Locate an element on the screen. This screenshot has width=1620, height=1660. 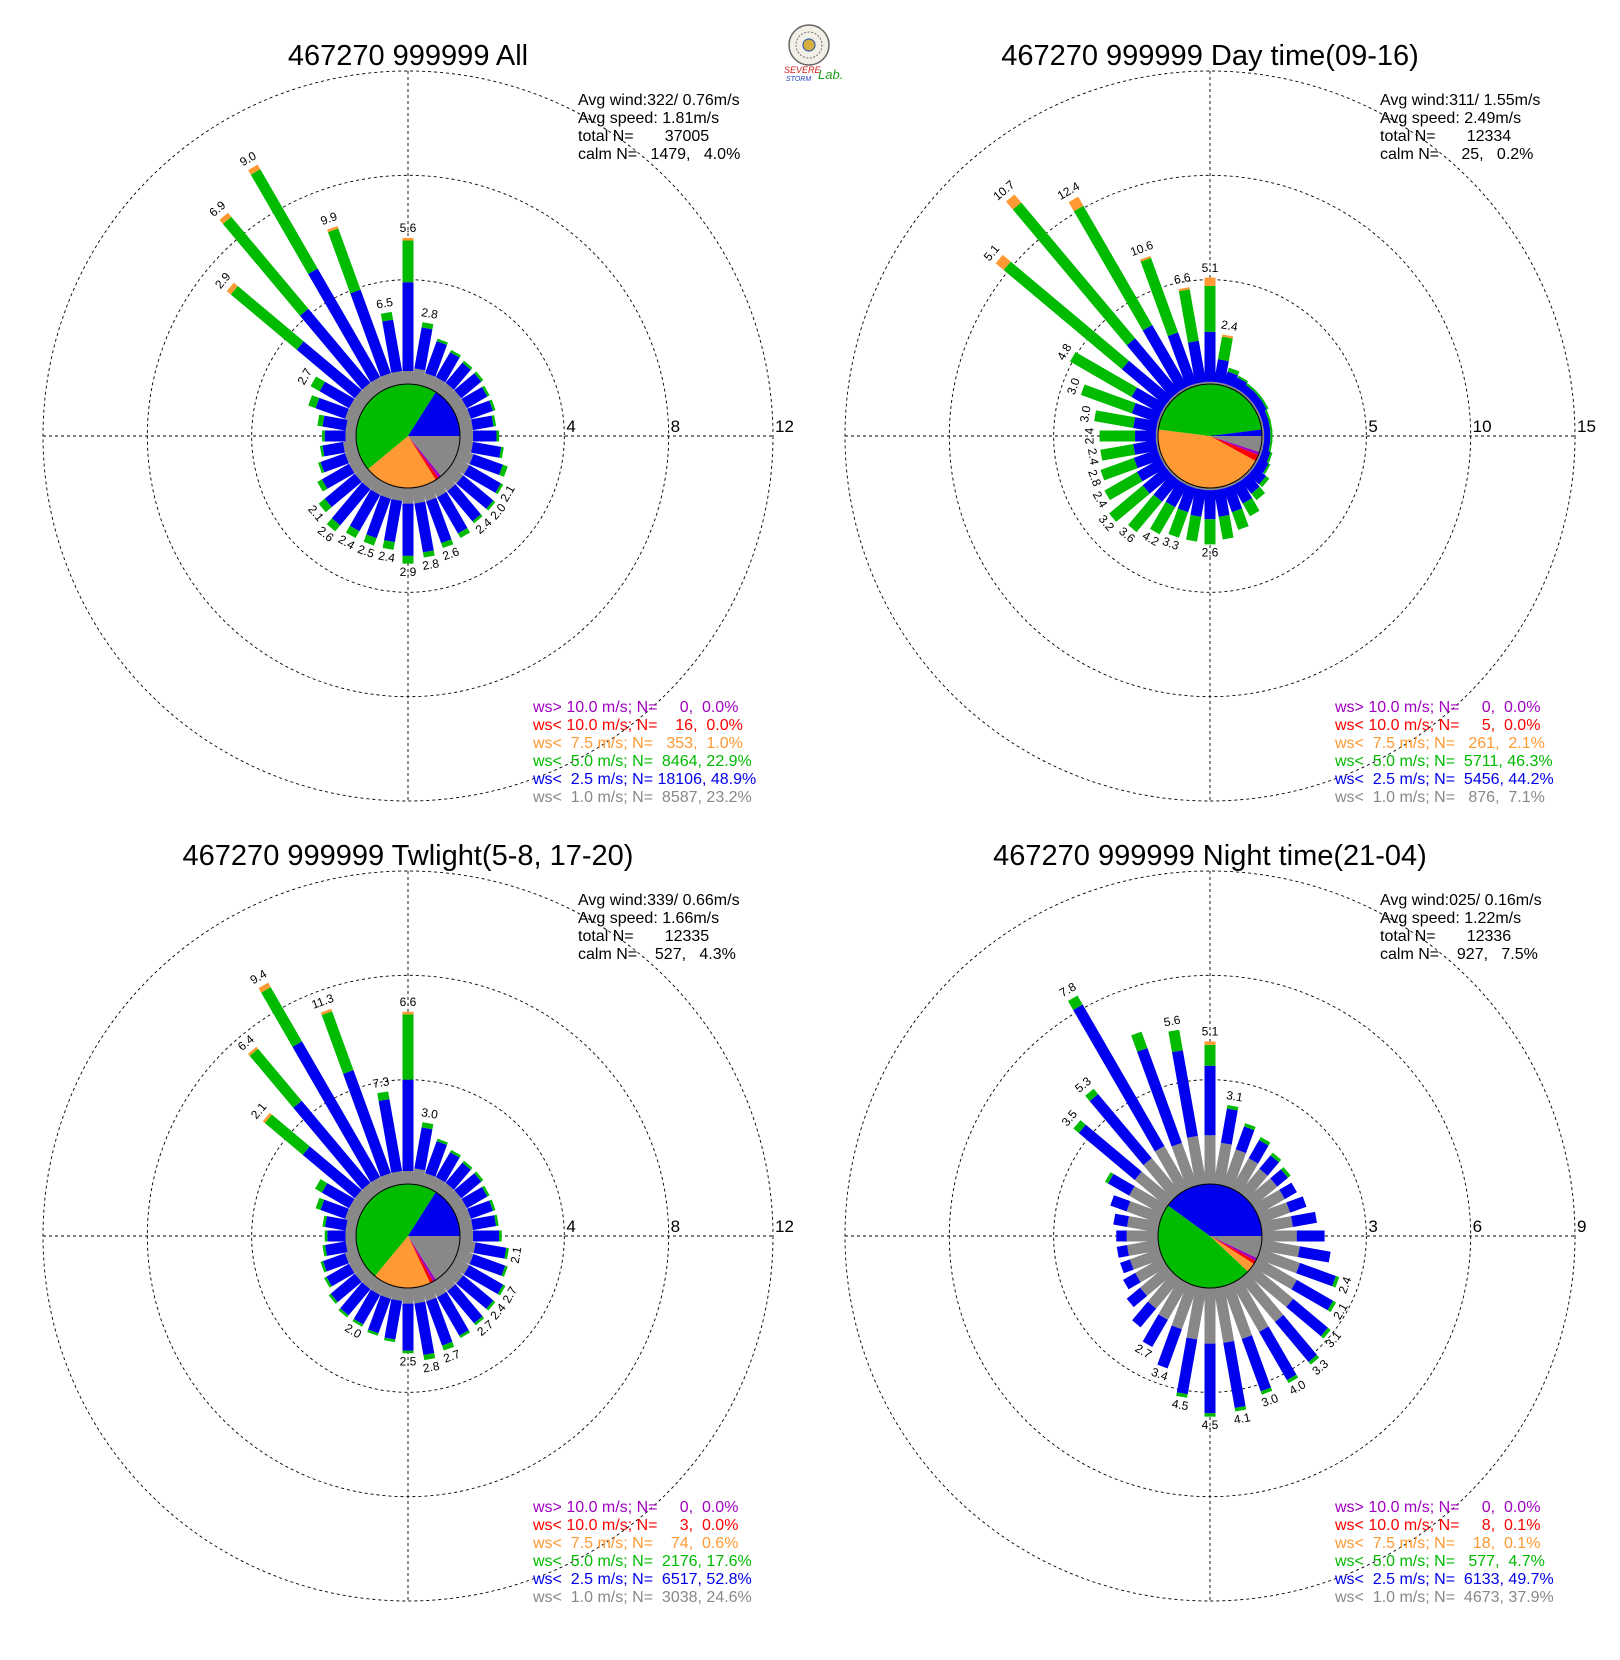
ring-tick-label: 12 is located at coordinates (784, 426).